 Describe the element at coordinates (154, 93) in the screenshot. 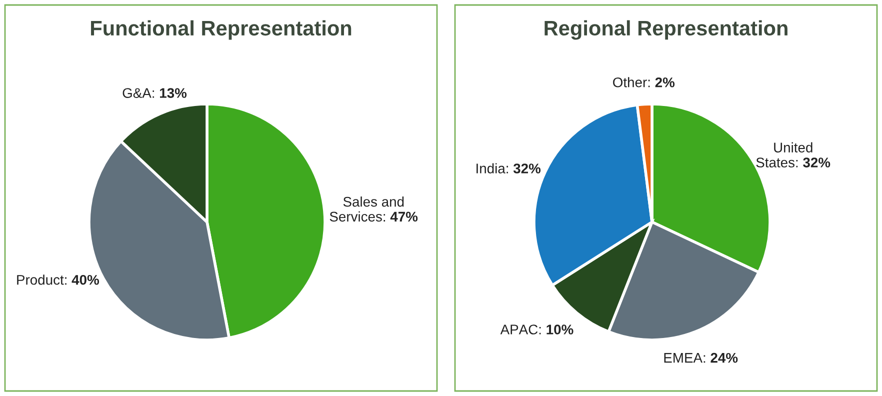

I see `slice-label: G&A: 13%` at that location.